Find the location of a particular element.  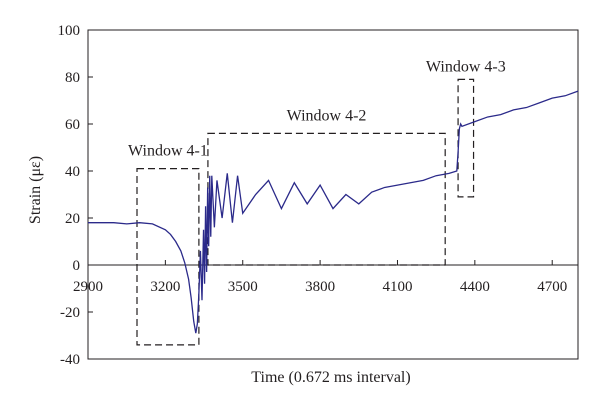

y-axis-title: Strain (με) is located at coordinates (35, 190).